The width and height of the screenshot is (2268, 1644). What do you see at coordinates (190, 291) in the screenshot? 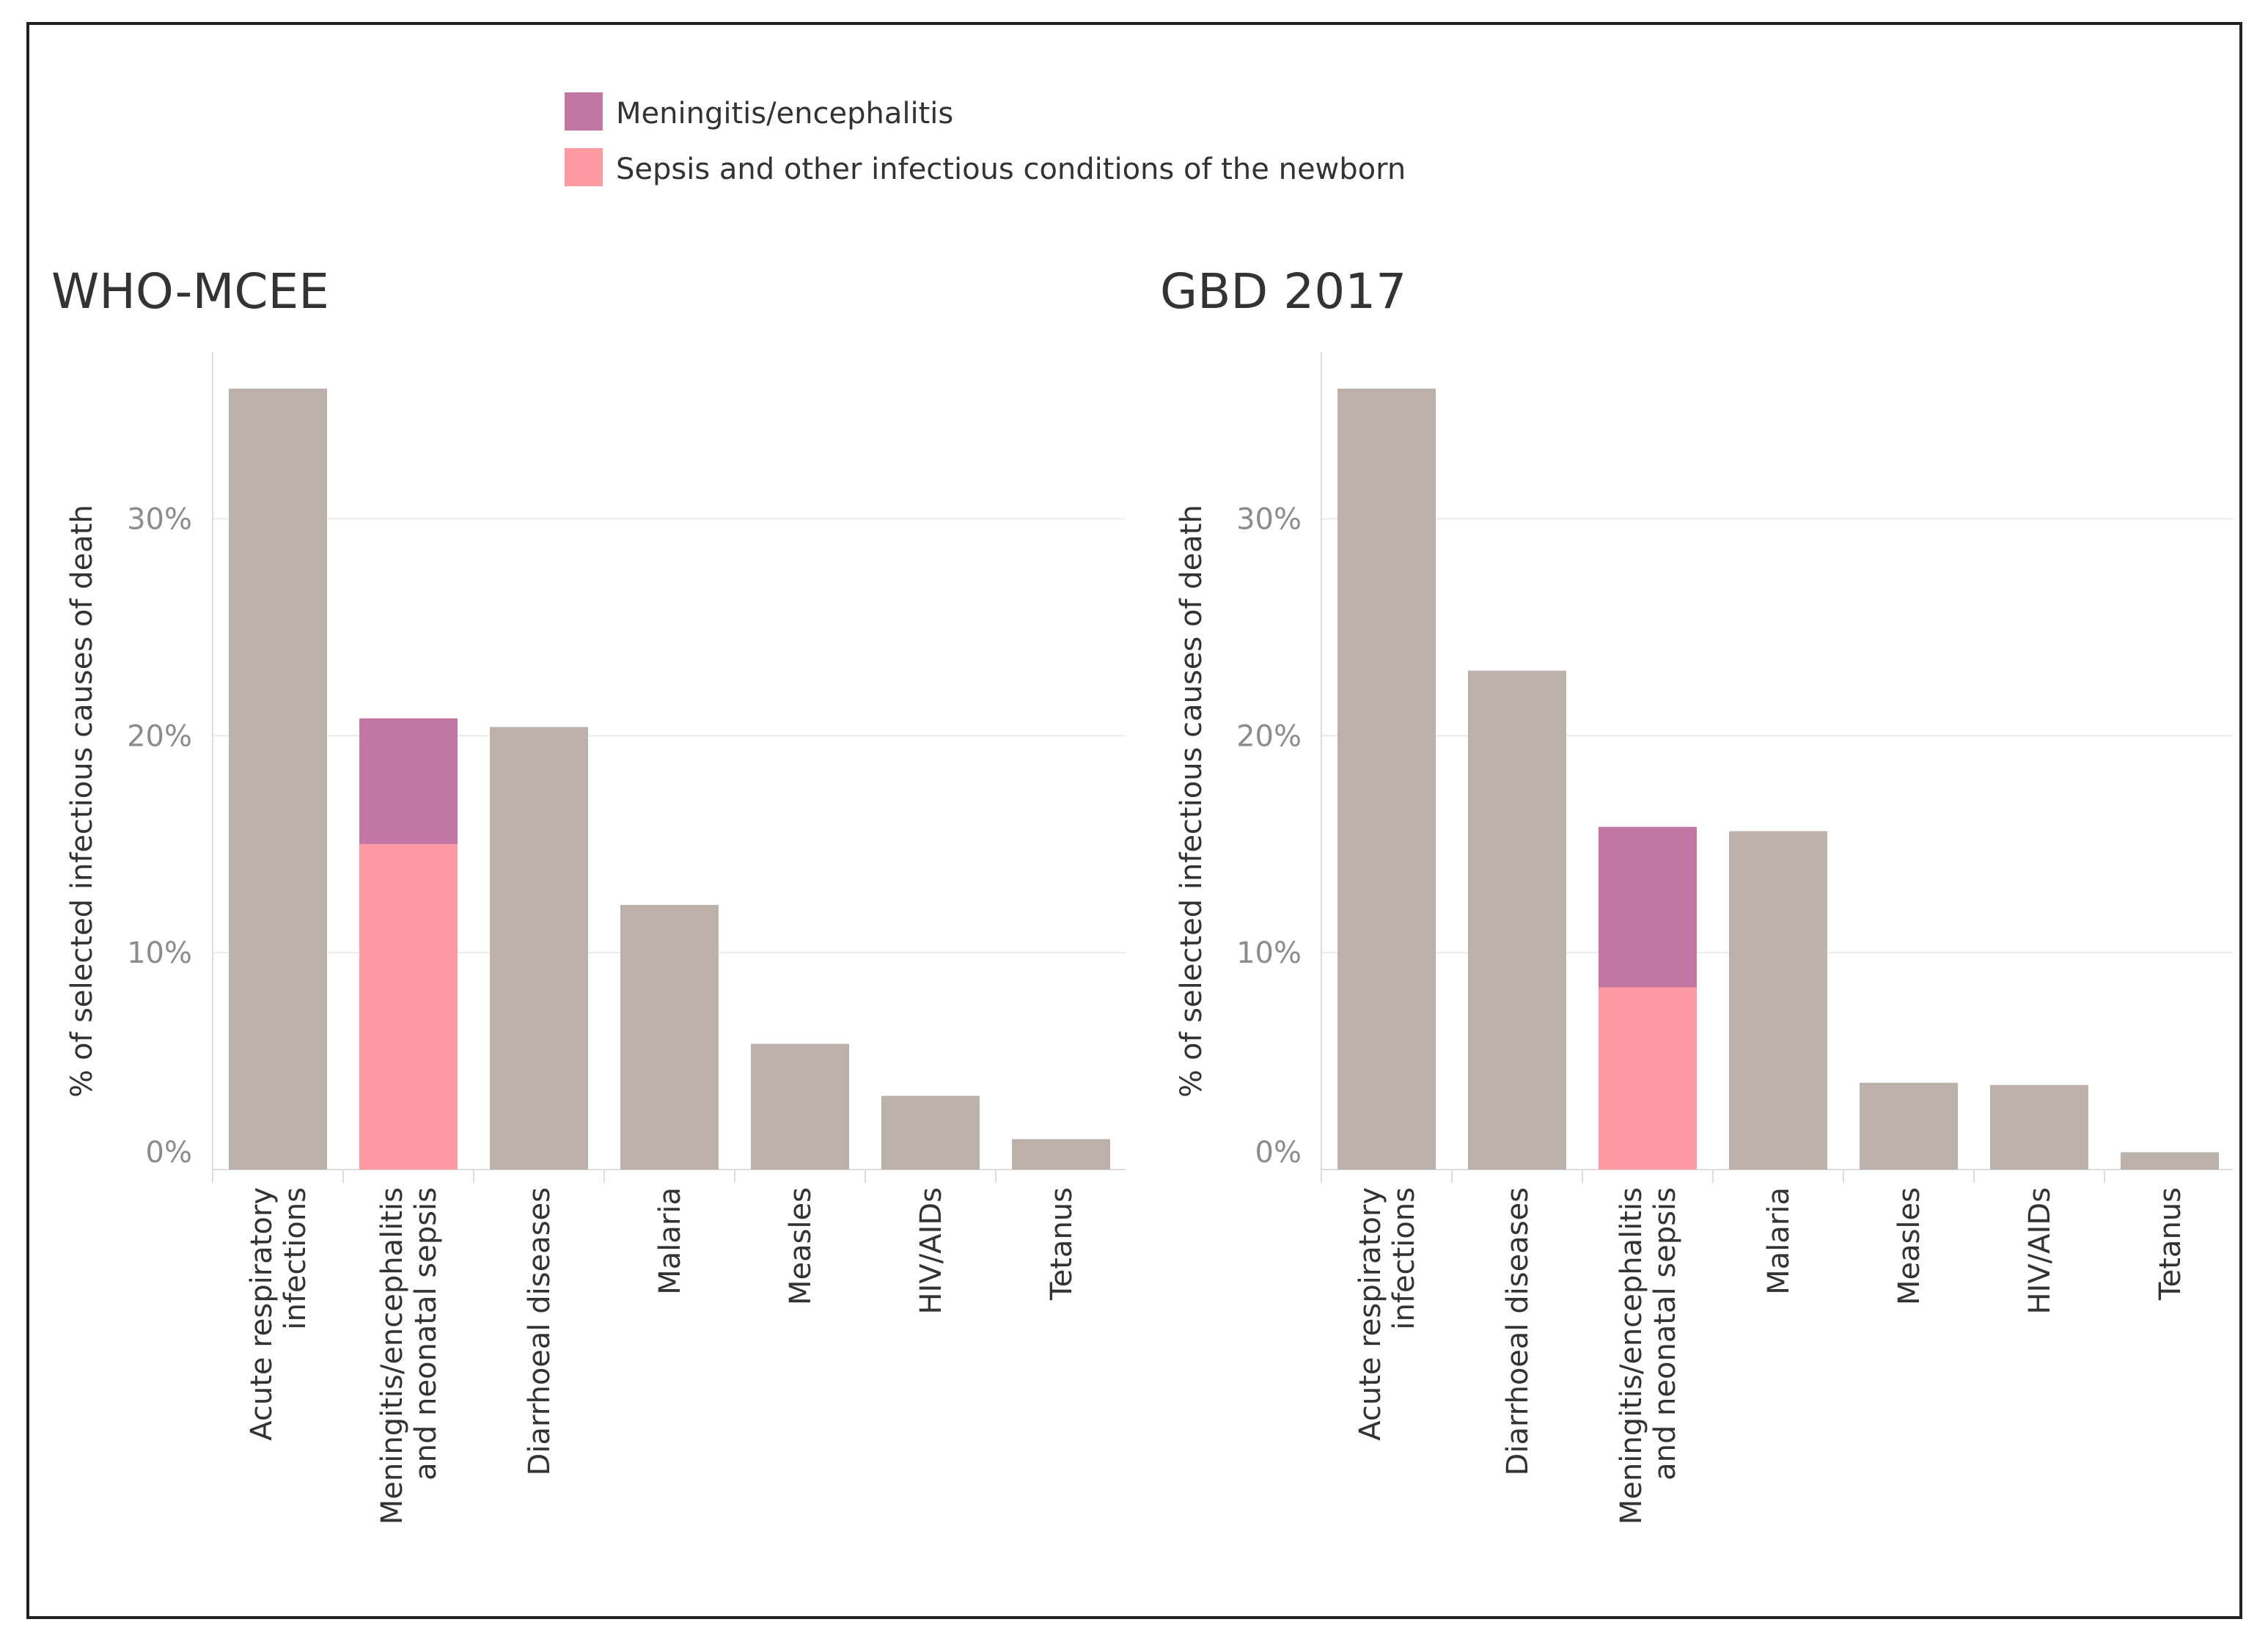
I see `panel-title-who-mcee: WHO-MCEE` at bounding box center [190, 291].